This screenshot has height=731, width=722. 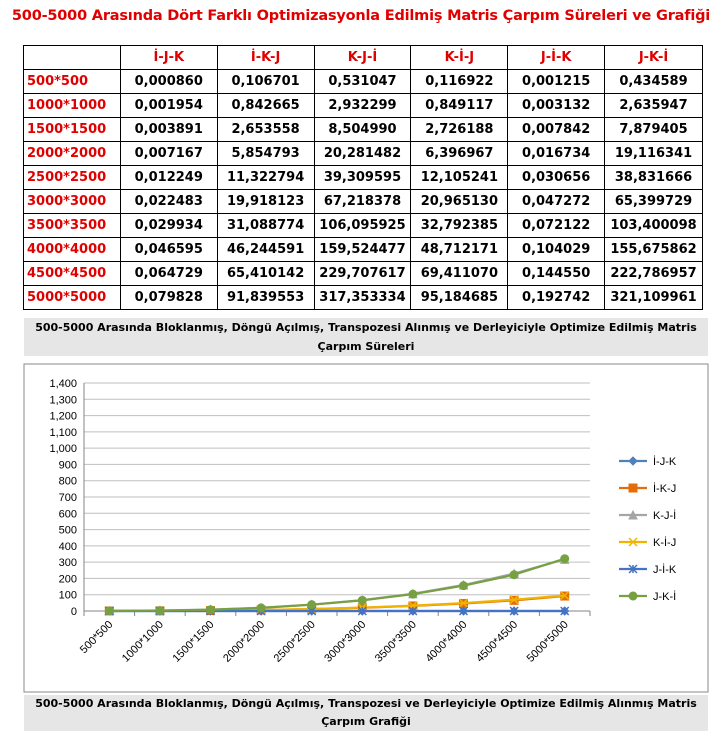 What do you see at coordinates (664, 542) in the screenshot?
I see `legend-label: K-İ-J` at bounding box center [664, 542].